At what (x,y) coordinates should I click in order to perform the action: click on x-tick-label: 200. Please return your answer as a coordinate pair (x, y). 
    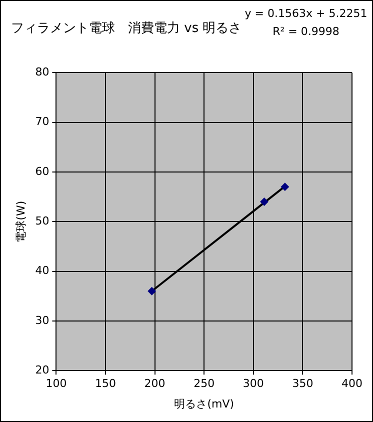
    Looking at the image, I should click on (155, 383).